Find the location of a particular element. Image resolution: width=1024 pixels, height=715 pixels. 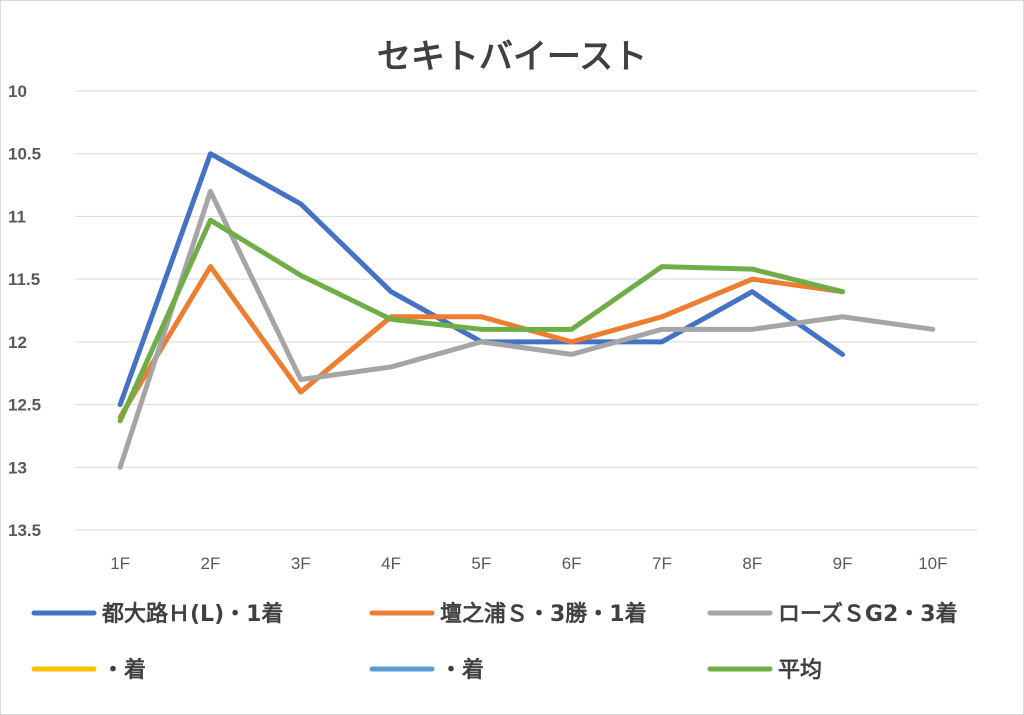

y-tick-label: 10 is located at coordinates (17, 91).